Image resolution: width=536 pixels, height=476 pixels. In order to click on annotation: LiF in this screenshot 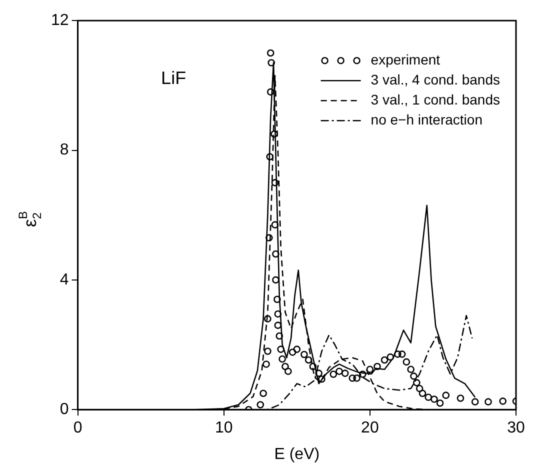, I will do `click(173, 78)`.